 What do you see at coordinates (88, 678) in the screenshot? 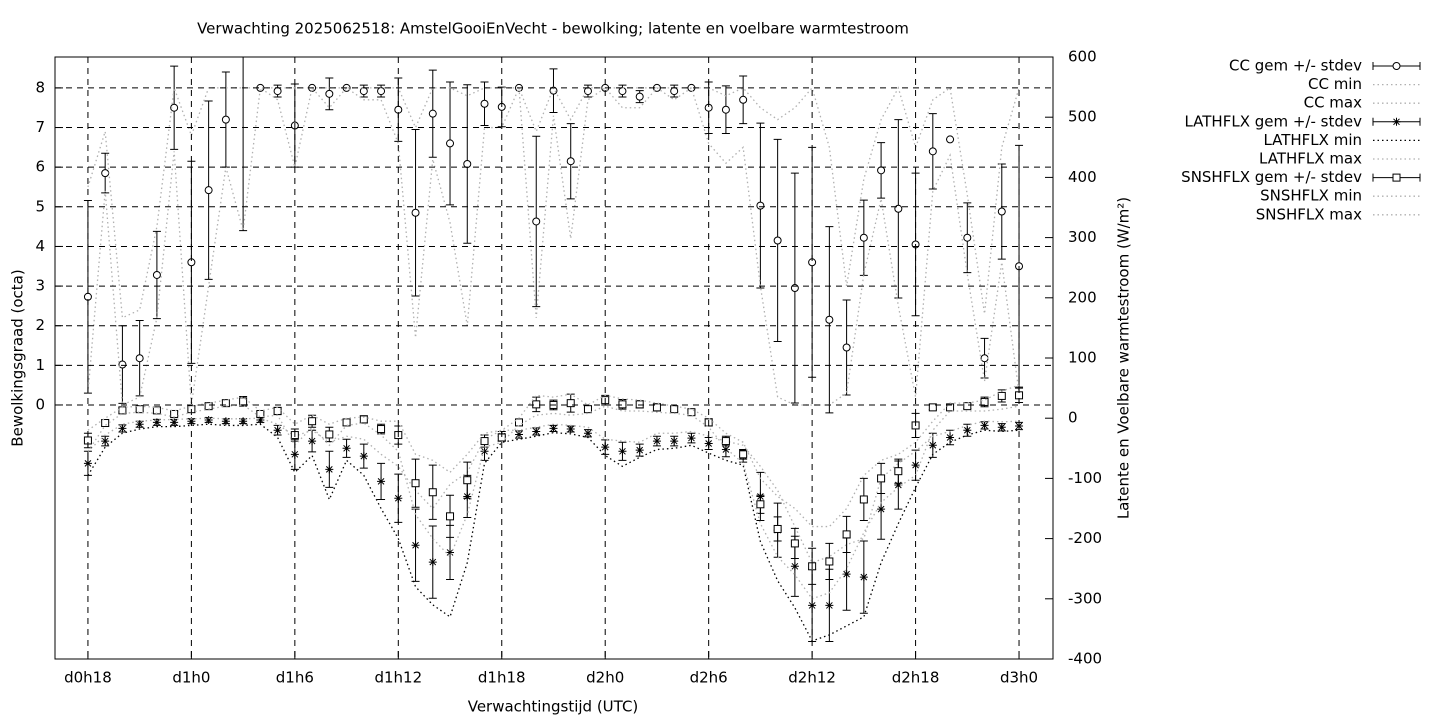
I see `x-tick-label: d0h18` at bounding box center [88, 678].